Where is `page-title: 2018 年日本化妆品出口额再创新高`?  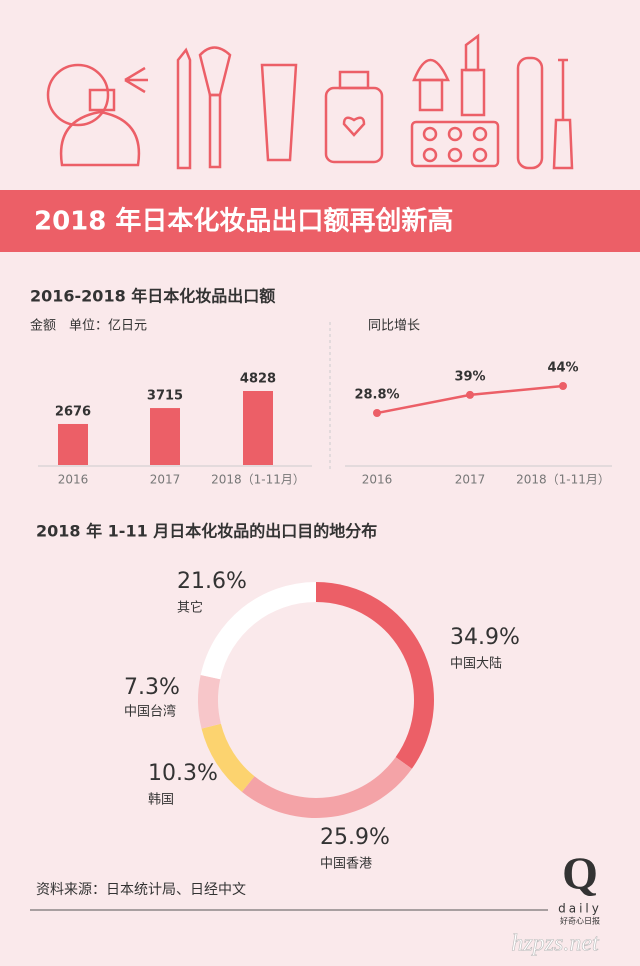
page-title: 2018 年日本化妆品出口额再创新高 is located at coordinates (243, 221).